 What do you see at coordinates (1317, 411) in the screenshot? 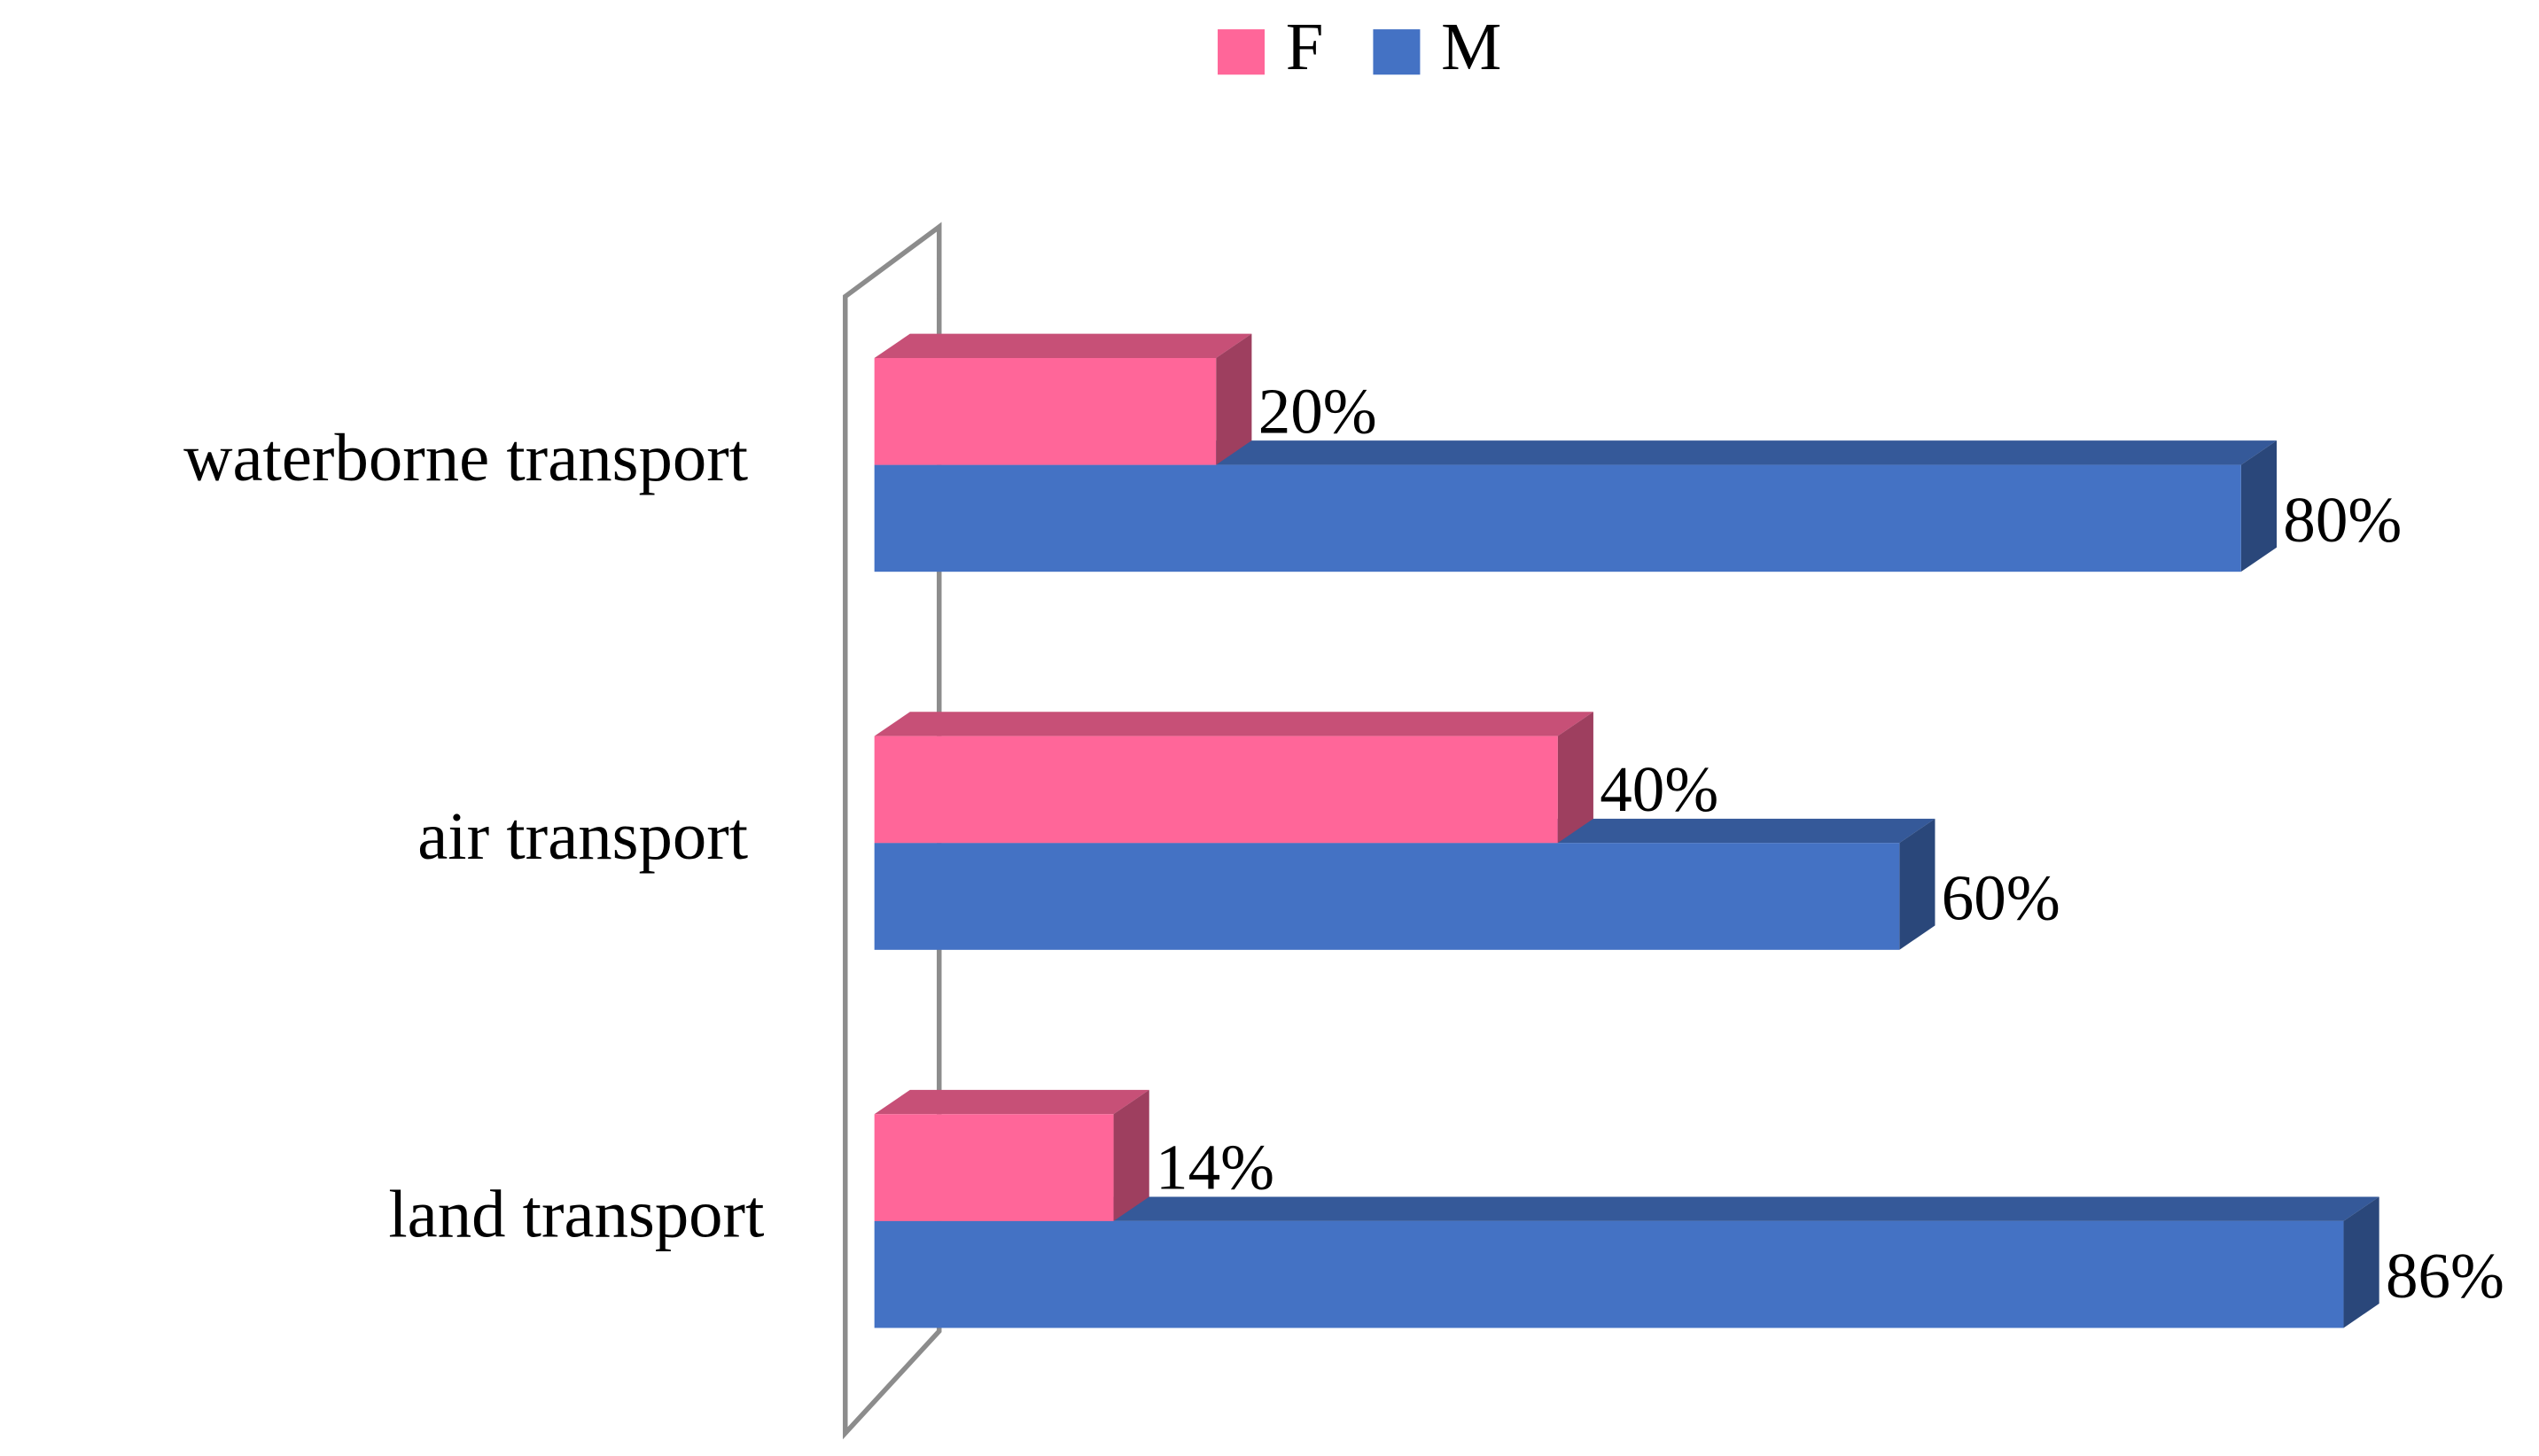
I see `data-label: 20%` at bounding box center [1317, 411].